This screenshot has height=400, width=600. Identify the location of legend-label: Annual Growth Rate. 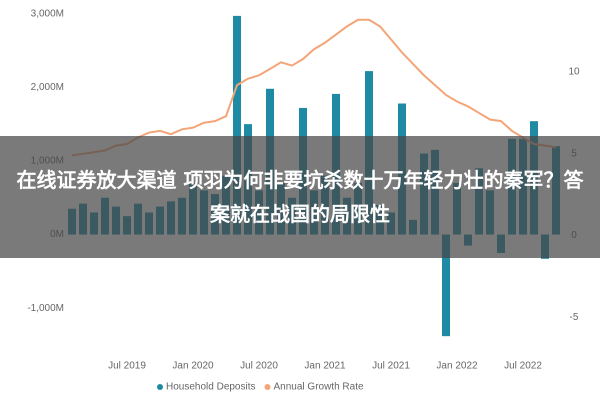
(319, 387).